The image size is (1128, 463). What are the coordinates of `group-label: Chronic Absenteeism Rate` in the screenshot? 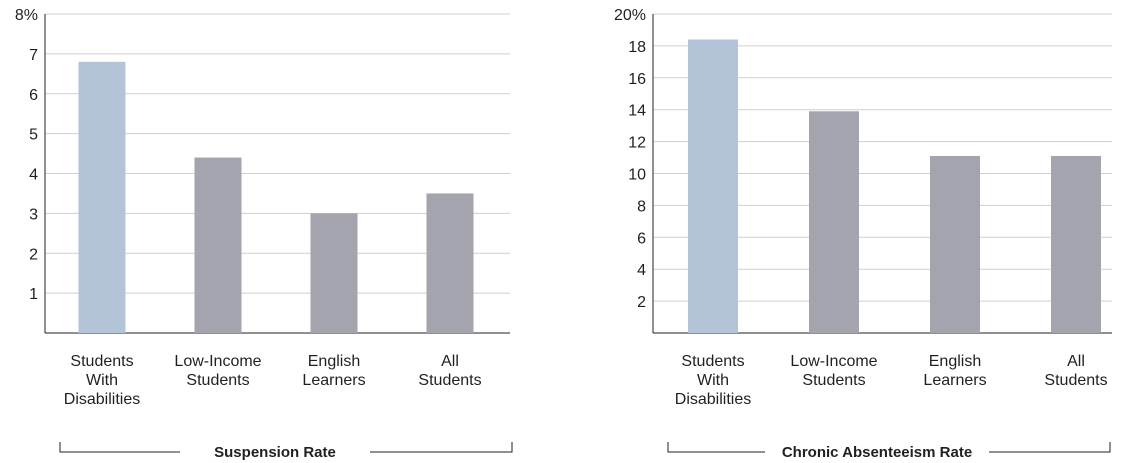 It's located at (877, 452).